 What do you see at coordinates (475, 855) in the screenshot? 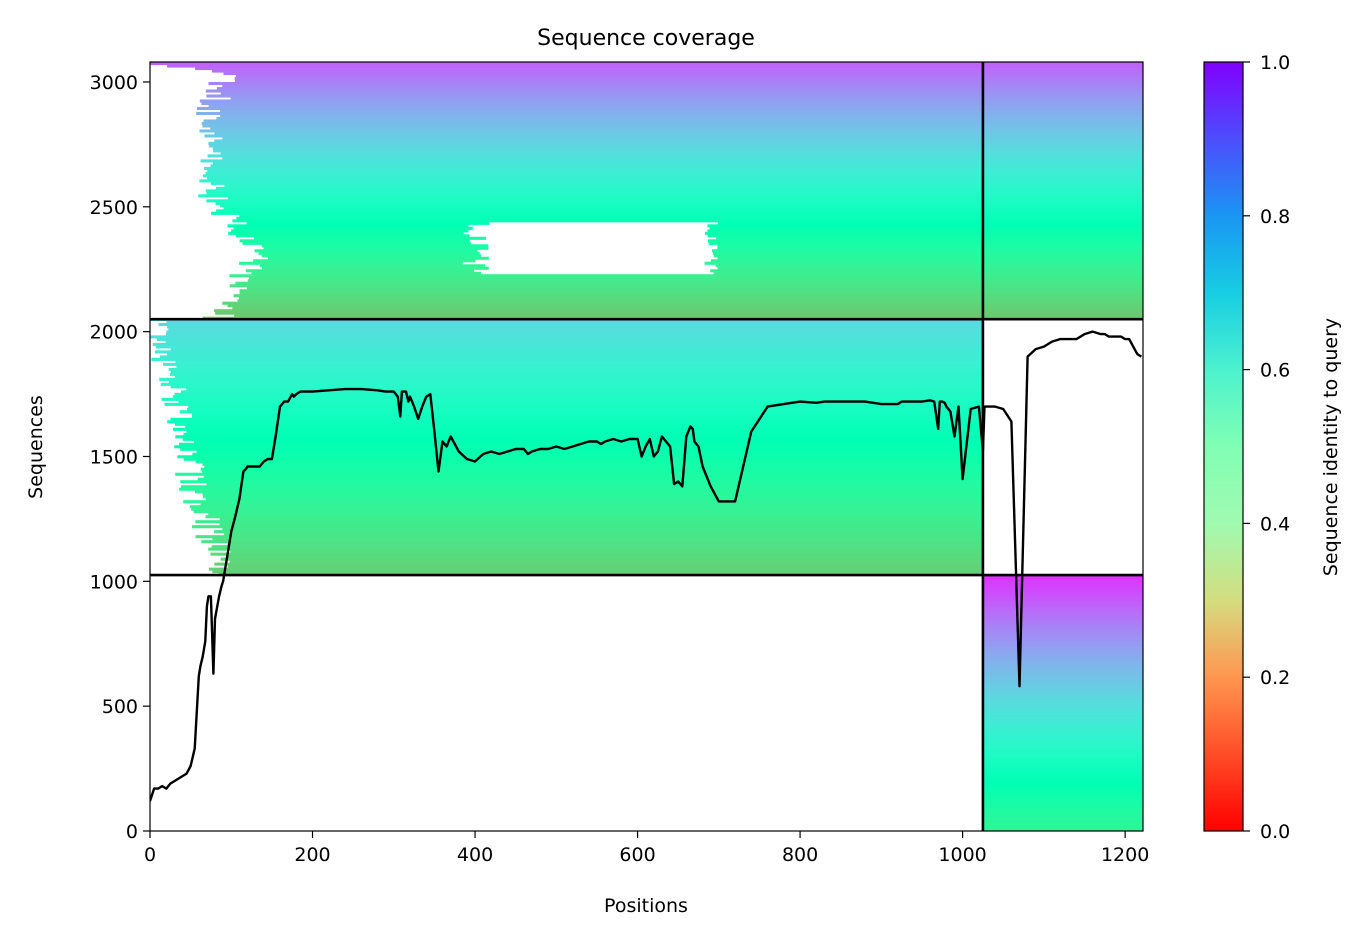
I see `x-tick-label: 400` at bounding box center [475, 855].